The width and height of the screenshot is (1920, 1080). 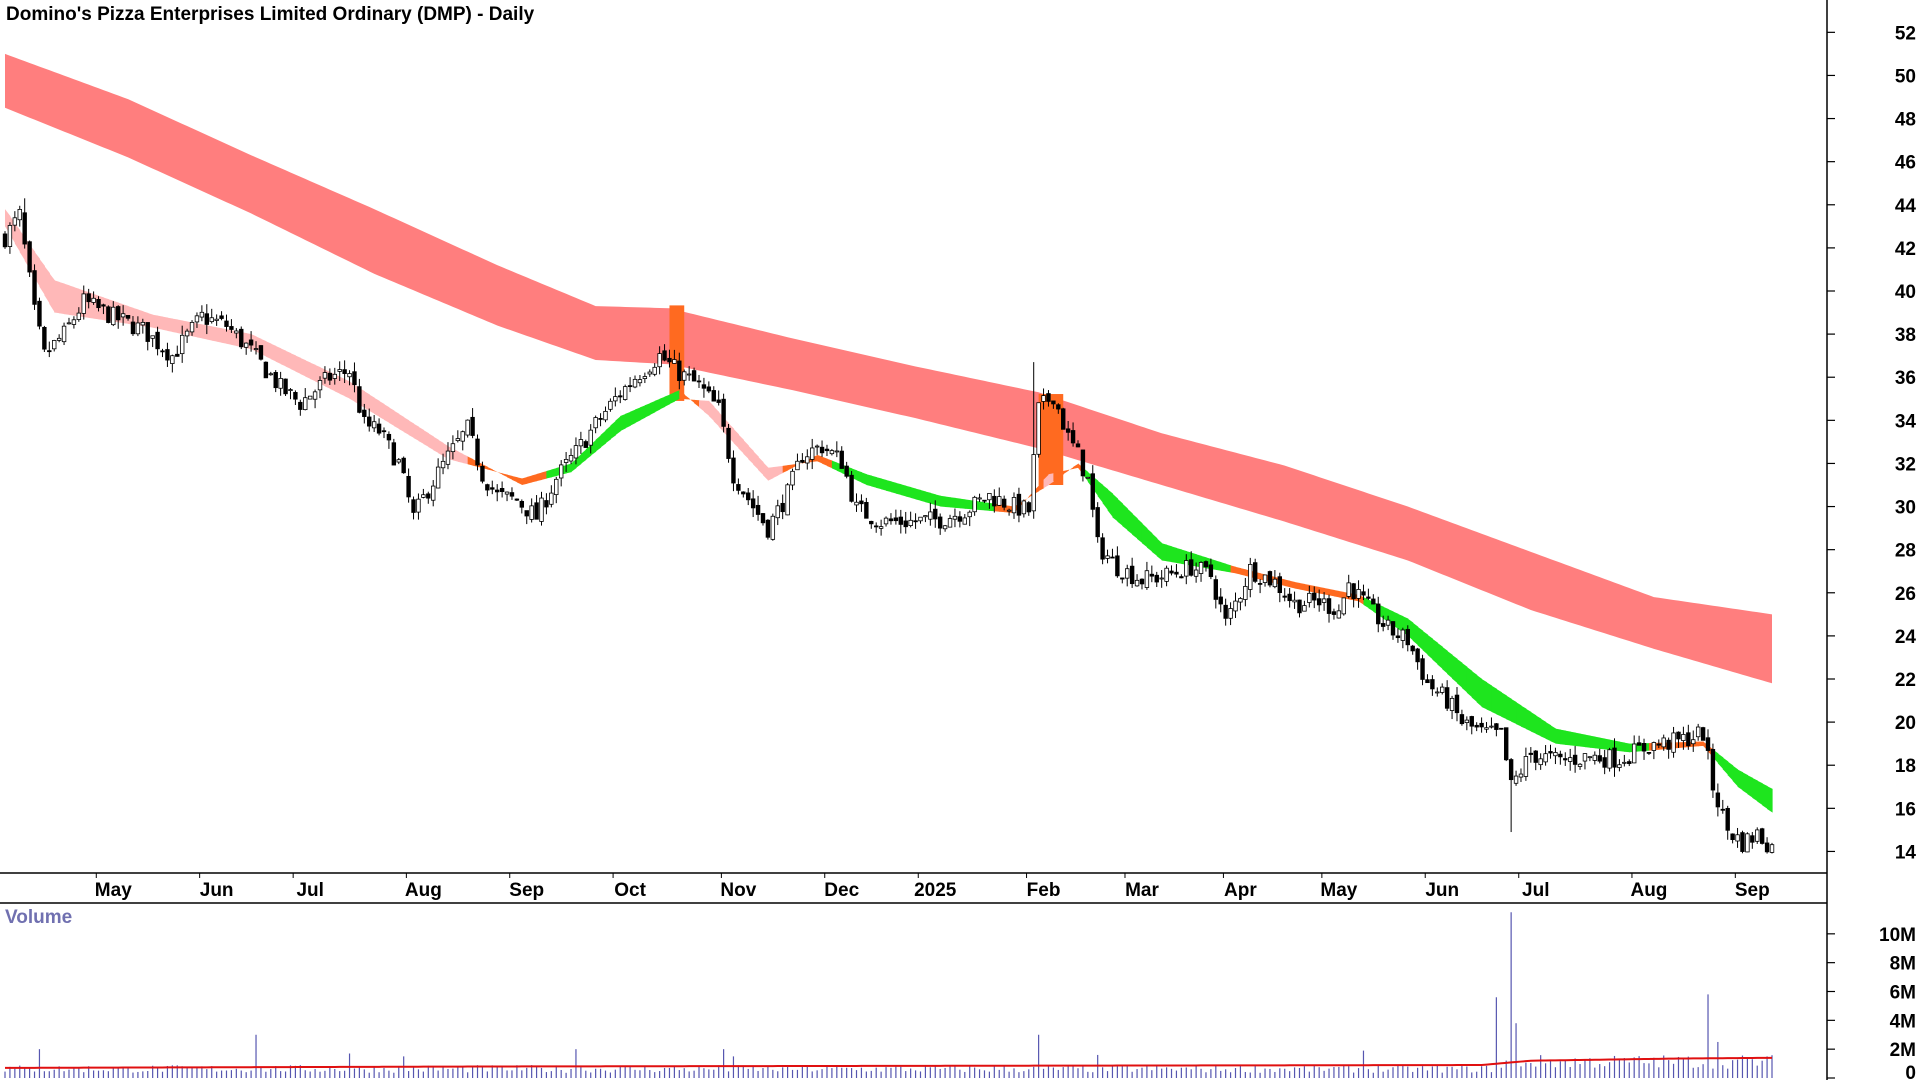 I want to click on time-tick-label: Aug, so click(x=1648, y=890).